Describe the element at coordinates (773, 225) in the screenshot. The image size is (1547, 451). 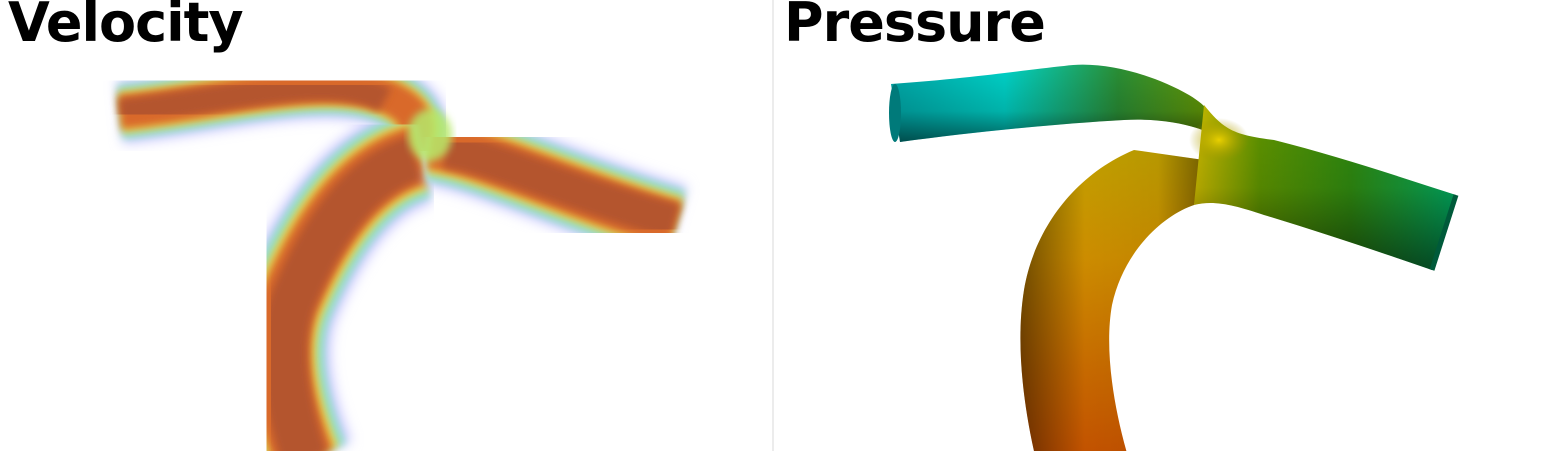
I see `panel-divider` at that location.